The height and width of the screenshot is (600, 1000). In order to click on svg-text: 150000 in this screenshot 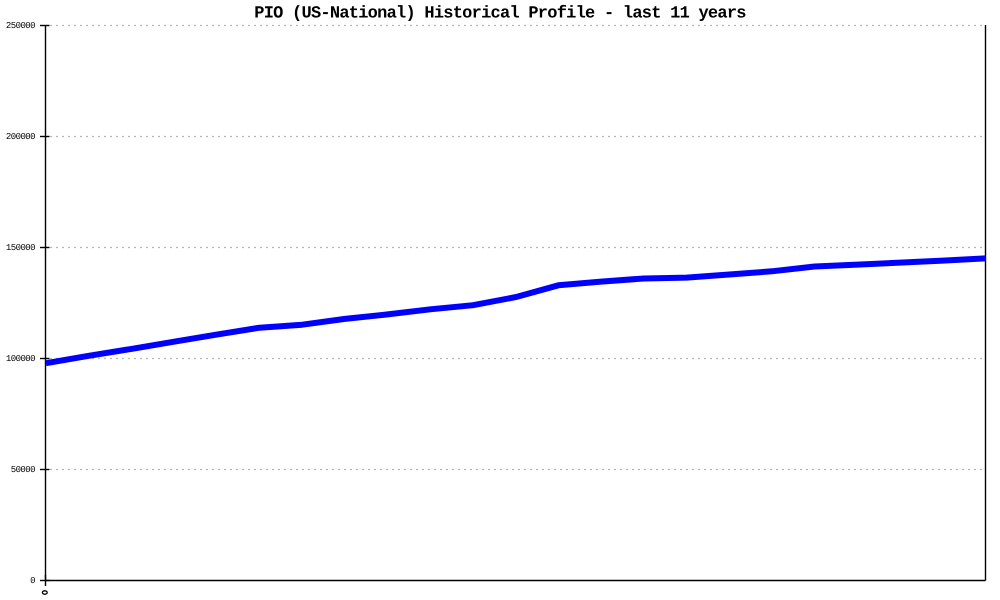, I will do `click(20, 248)`.